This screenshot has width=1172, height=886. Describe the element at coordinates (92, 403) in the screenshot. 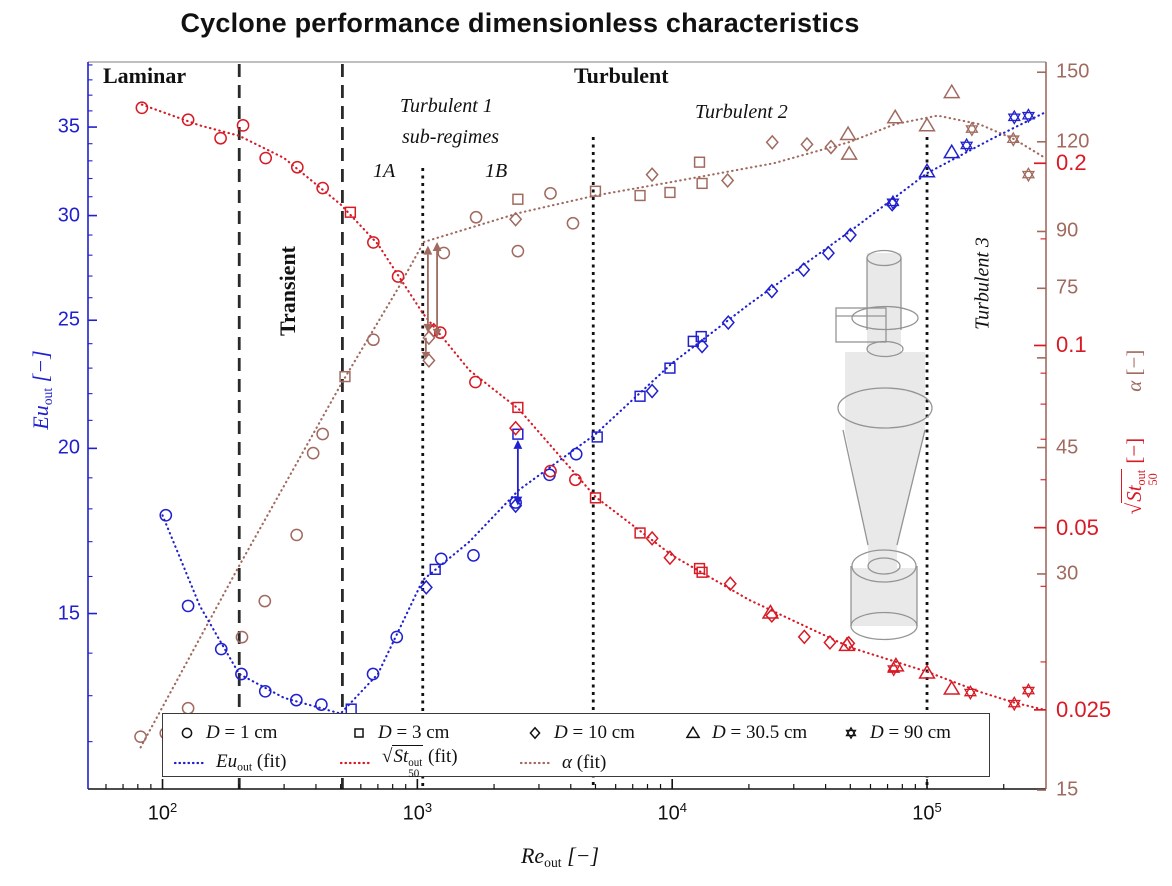

I see `left-axis-ticks` at that location.